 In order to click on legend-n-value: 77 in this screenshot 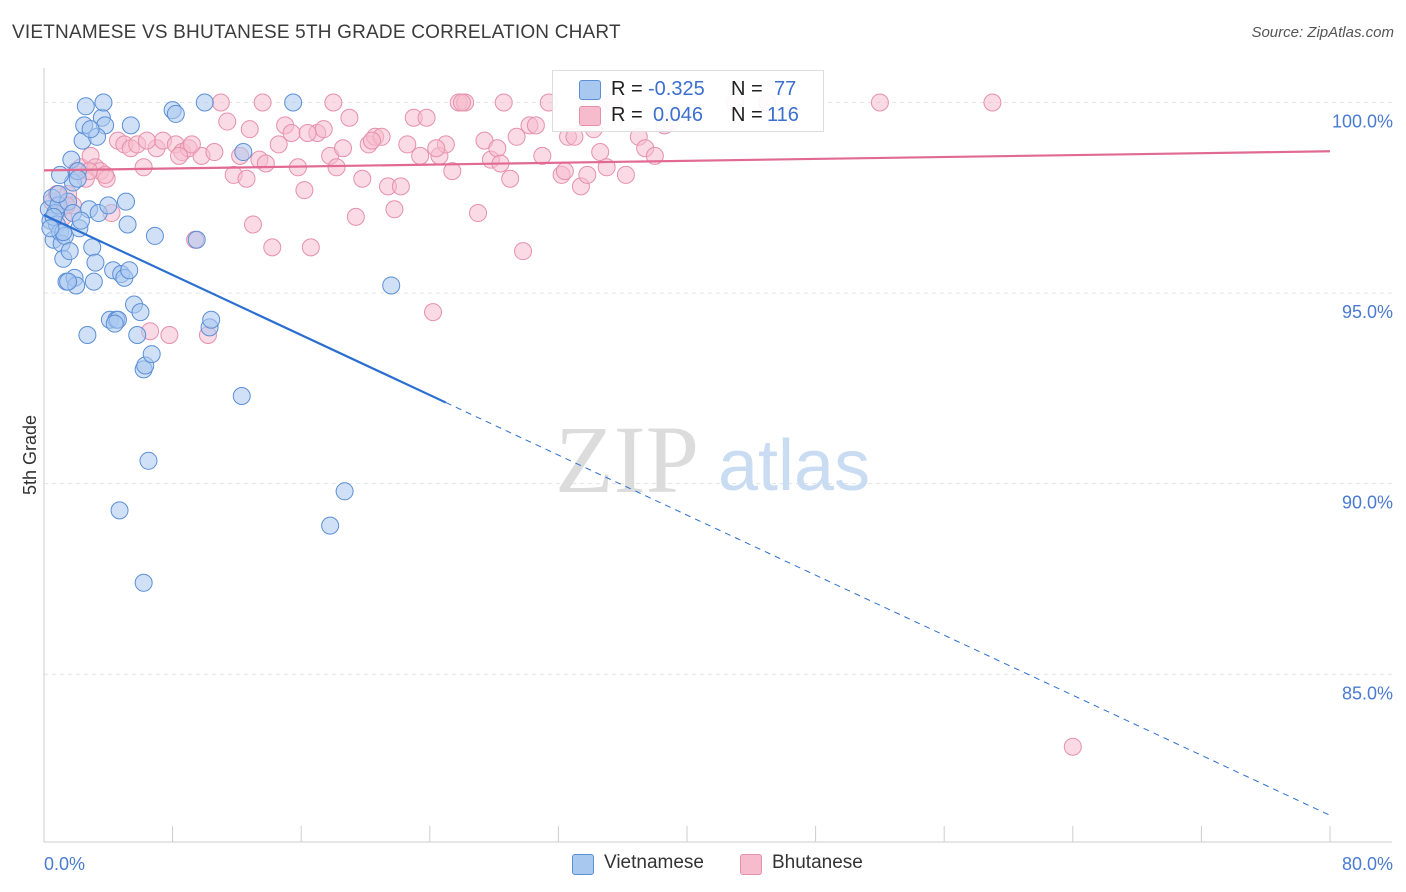, I will do `click(785, 89)`.